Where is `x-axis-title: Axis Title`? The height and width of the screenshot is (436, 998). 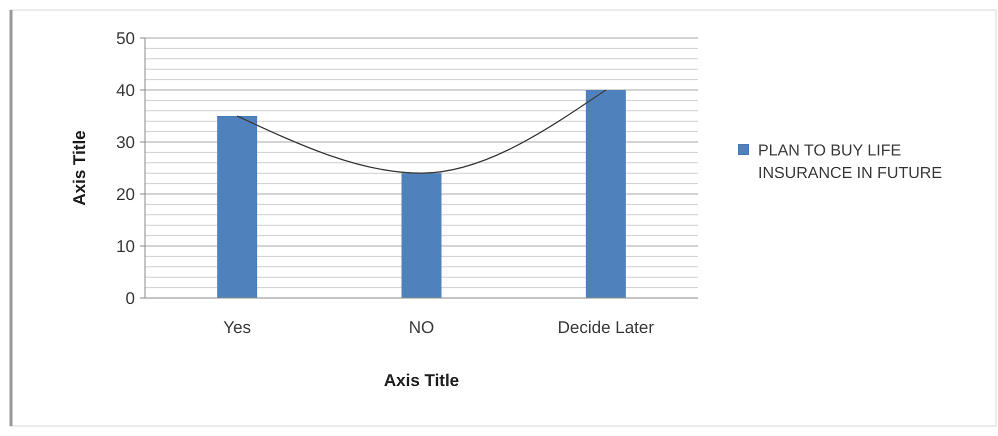 x-axis-title: Axis Title is located at coordinates (422, 380).